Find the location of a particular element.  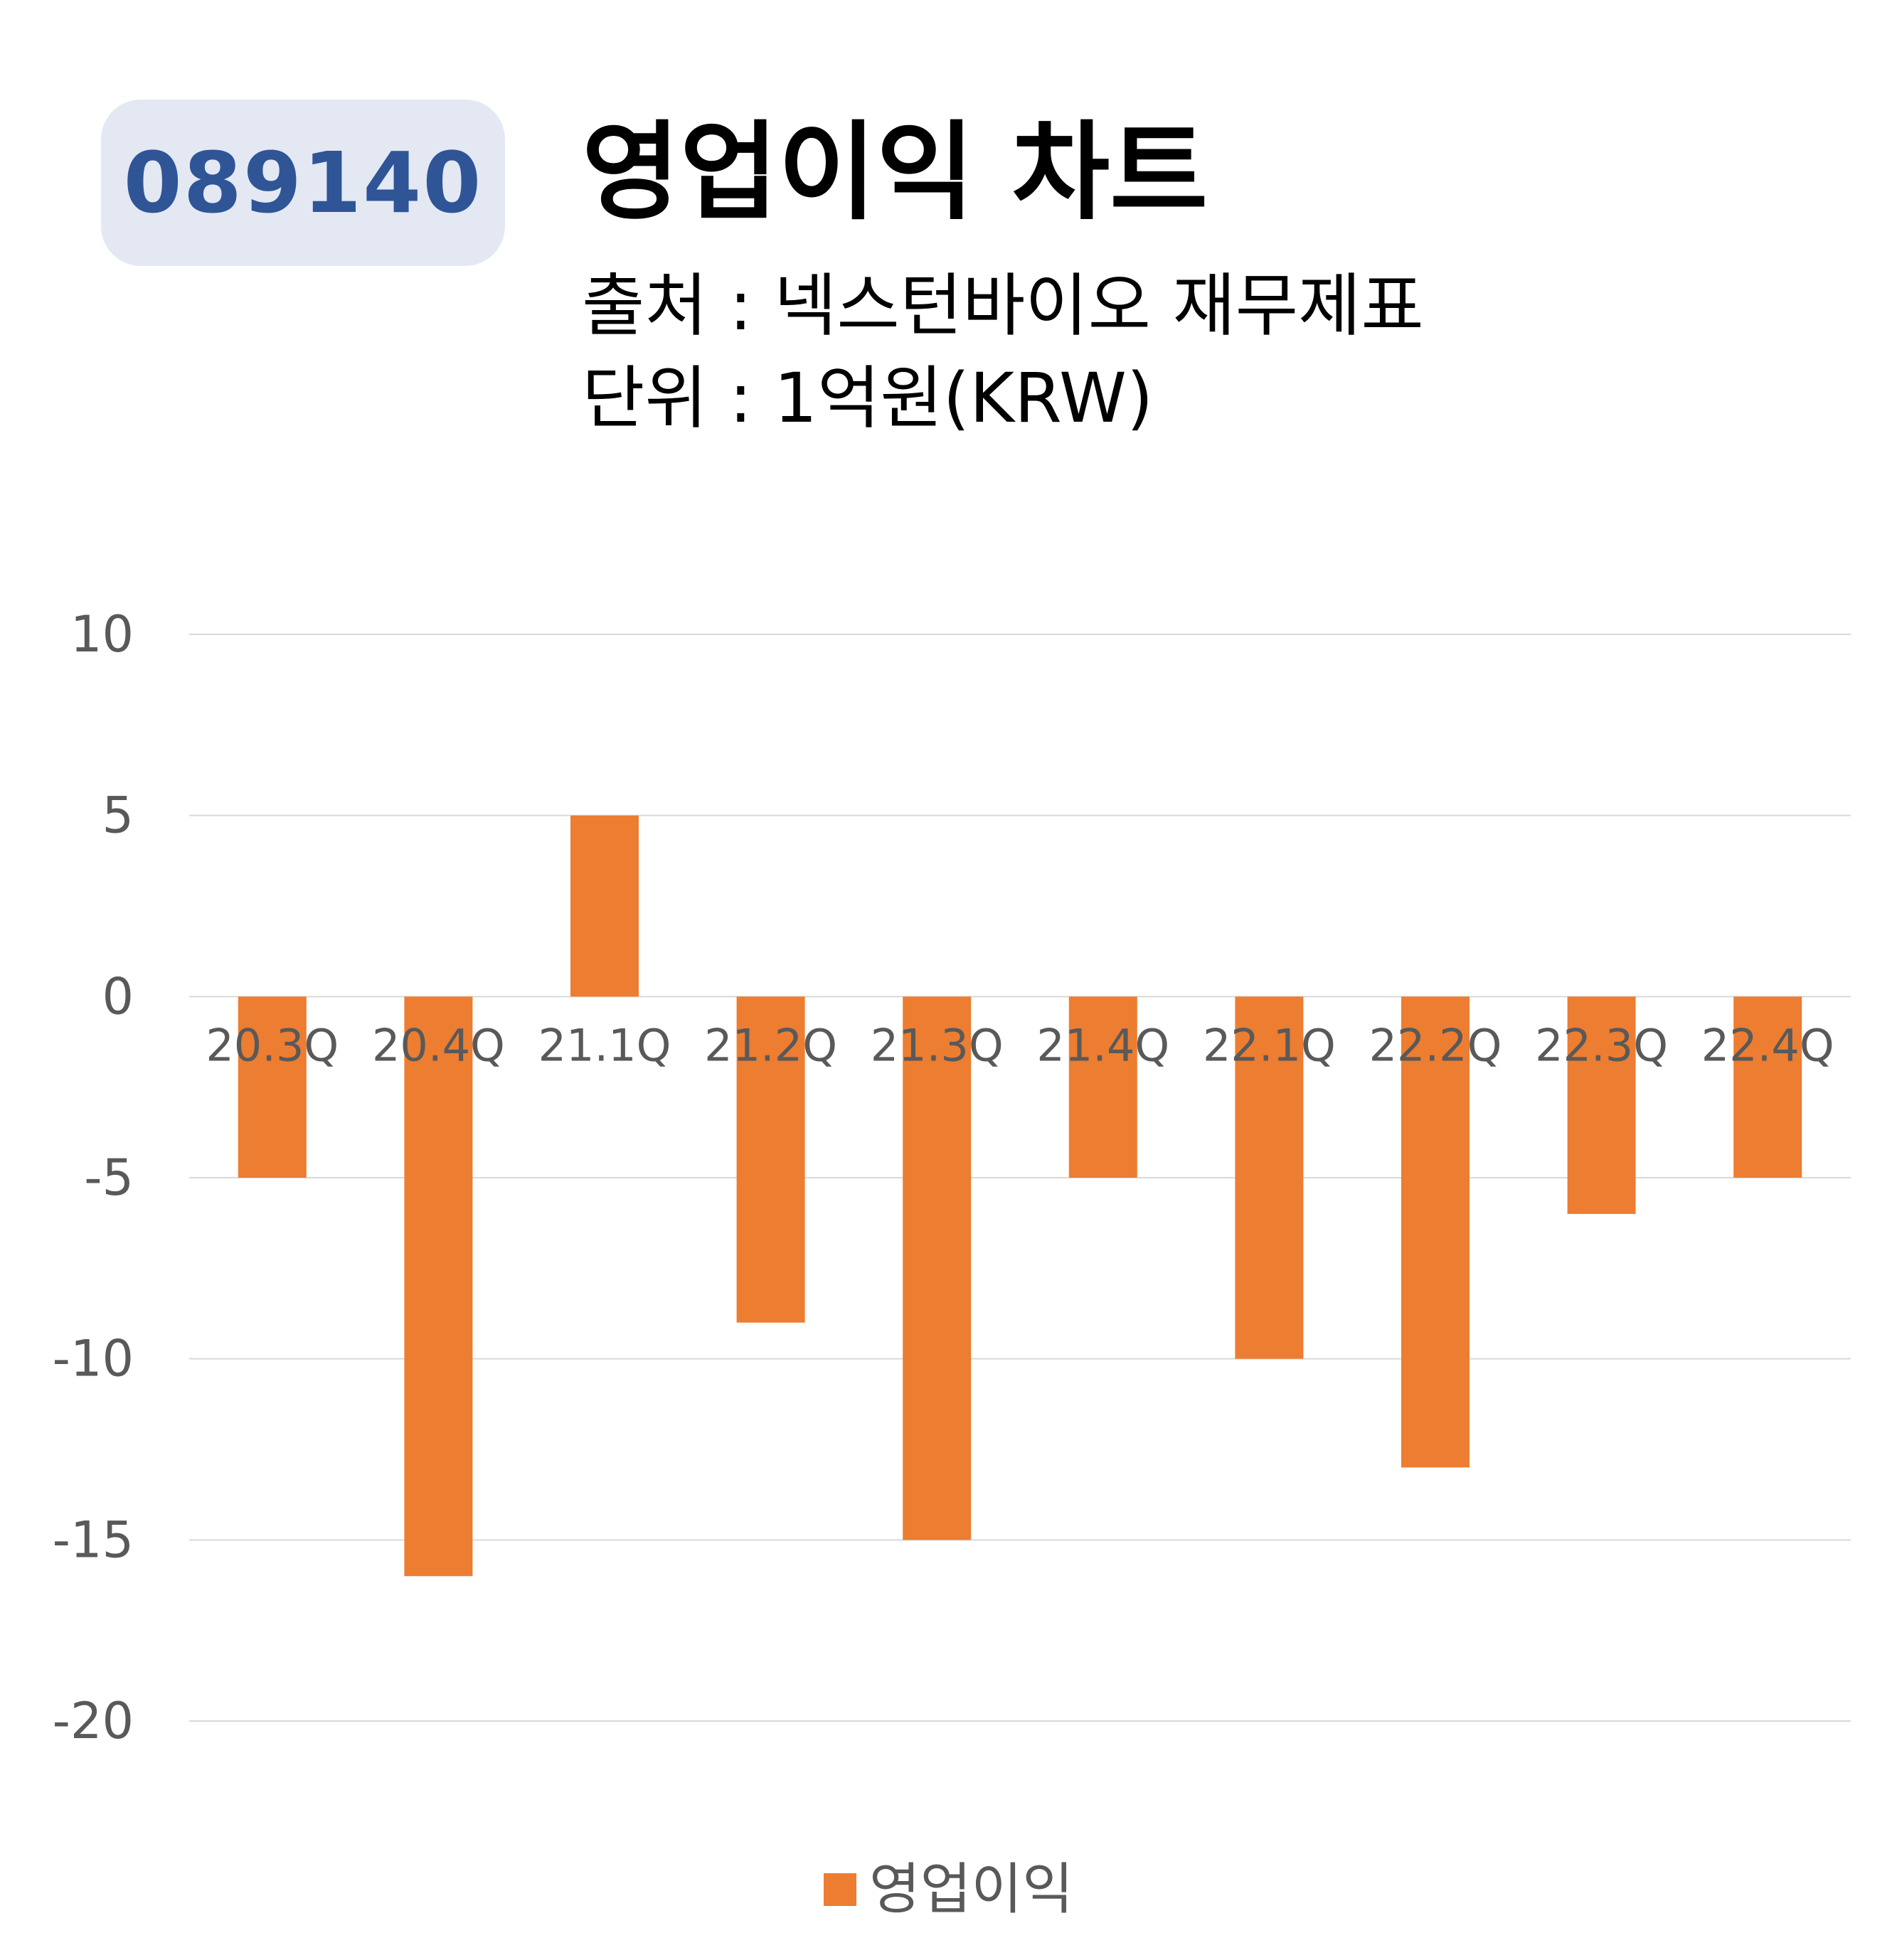

y-tick-label: -20 is located at coordinates (94, 1721).